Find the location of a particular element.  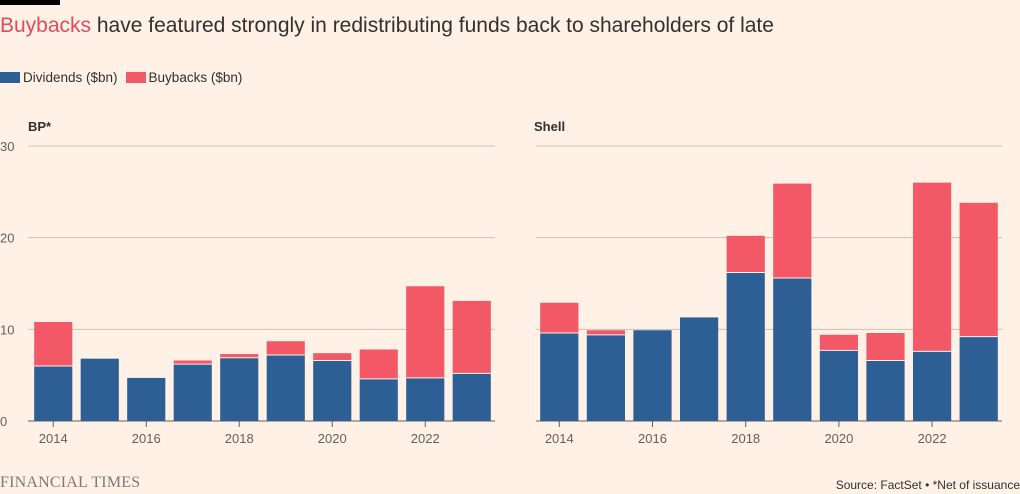

x-tick-label-bp-2022: 2022 is located at coordinates (425, 438).